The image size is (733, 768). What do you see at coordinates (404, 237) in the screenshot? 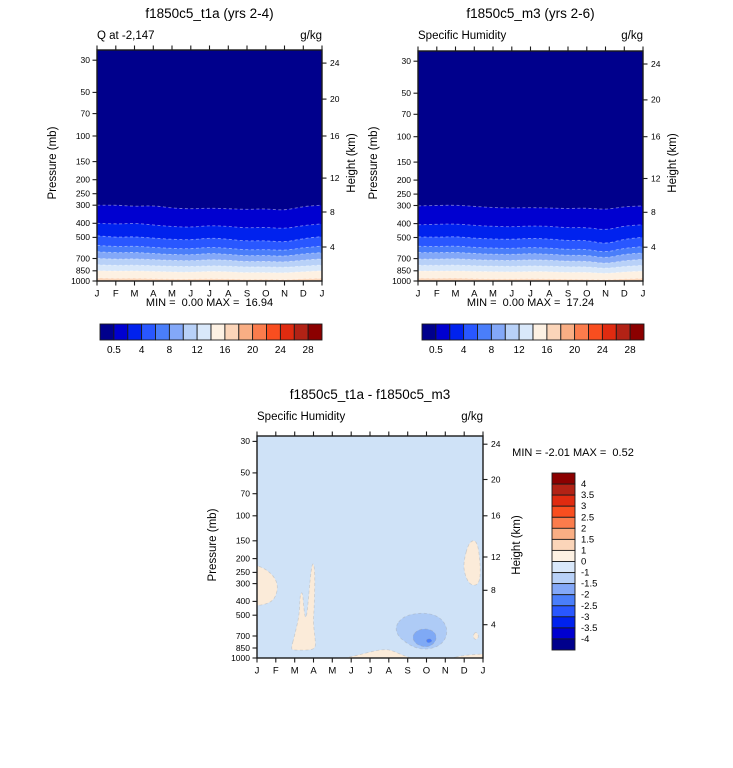
I see `pressure-tick-label: 500` at bounding box center [404, 237].